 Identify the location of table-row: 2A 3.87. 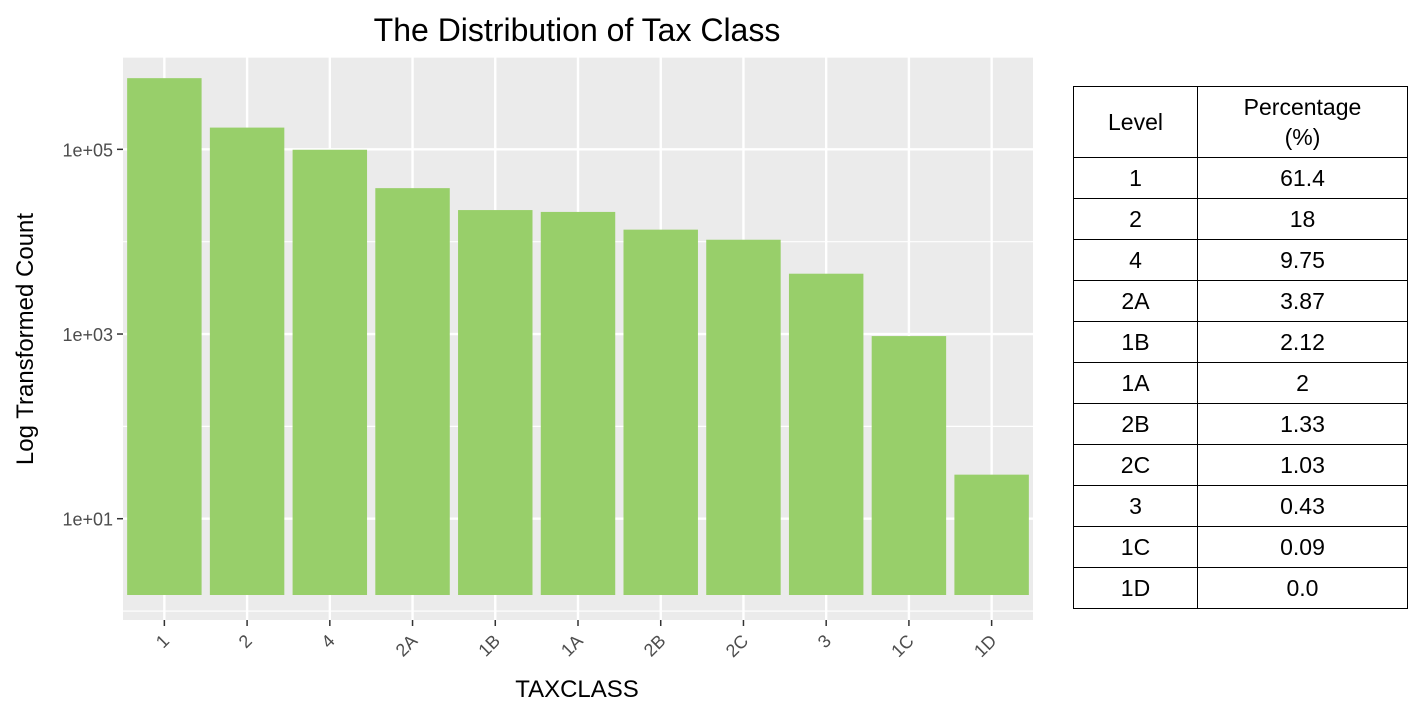
(1240, 301).